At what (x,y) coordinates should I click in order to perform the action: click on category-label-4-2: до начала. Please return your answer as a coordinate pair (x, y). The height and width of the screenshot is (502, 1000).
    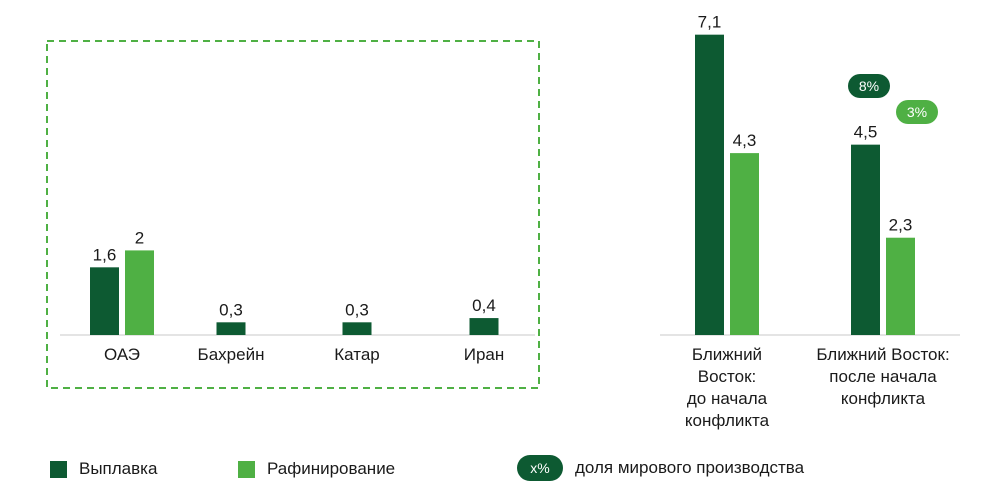
    Looking at the image, I should click on (727, 398).